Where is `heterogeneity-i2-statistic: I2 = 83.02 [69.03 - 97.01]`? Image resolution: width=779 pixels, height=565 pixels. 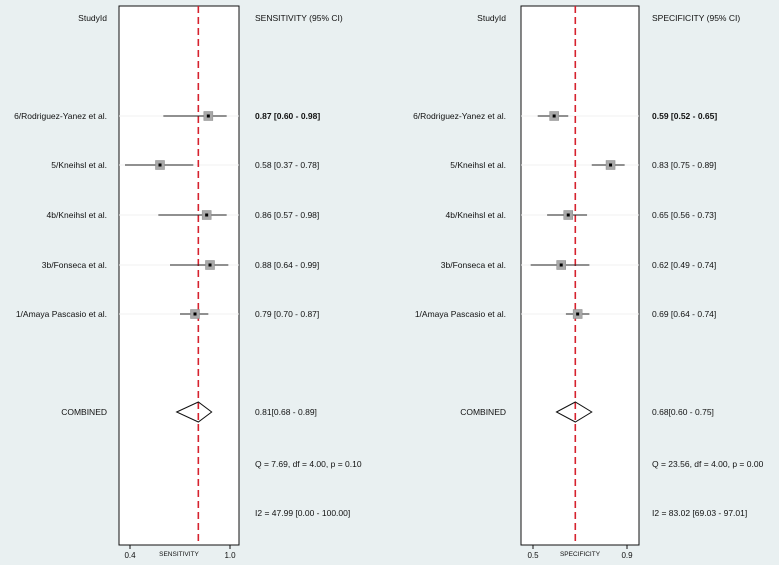
heterogeneity-i2-statistic: I2 = 83.02 [69.03 - 97.01] is located at coordinates (699, 513).